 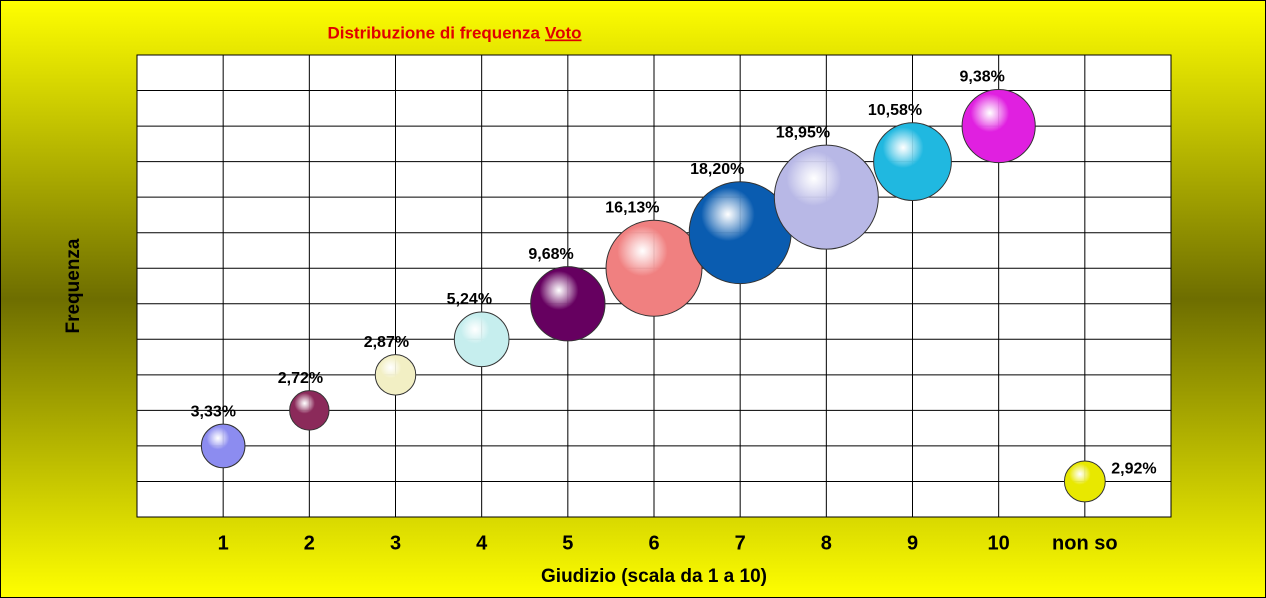 I want to click on x-tick-label: 4, so click(x=482, y=543).